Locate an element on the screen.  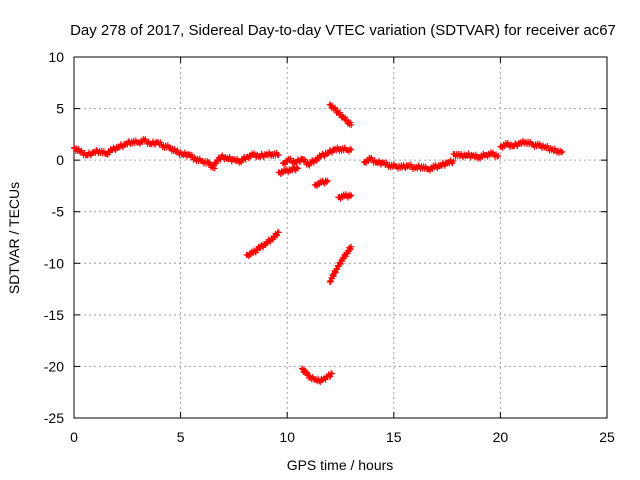
y-tick-label: 5 is located at coordinates (60, 109).